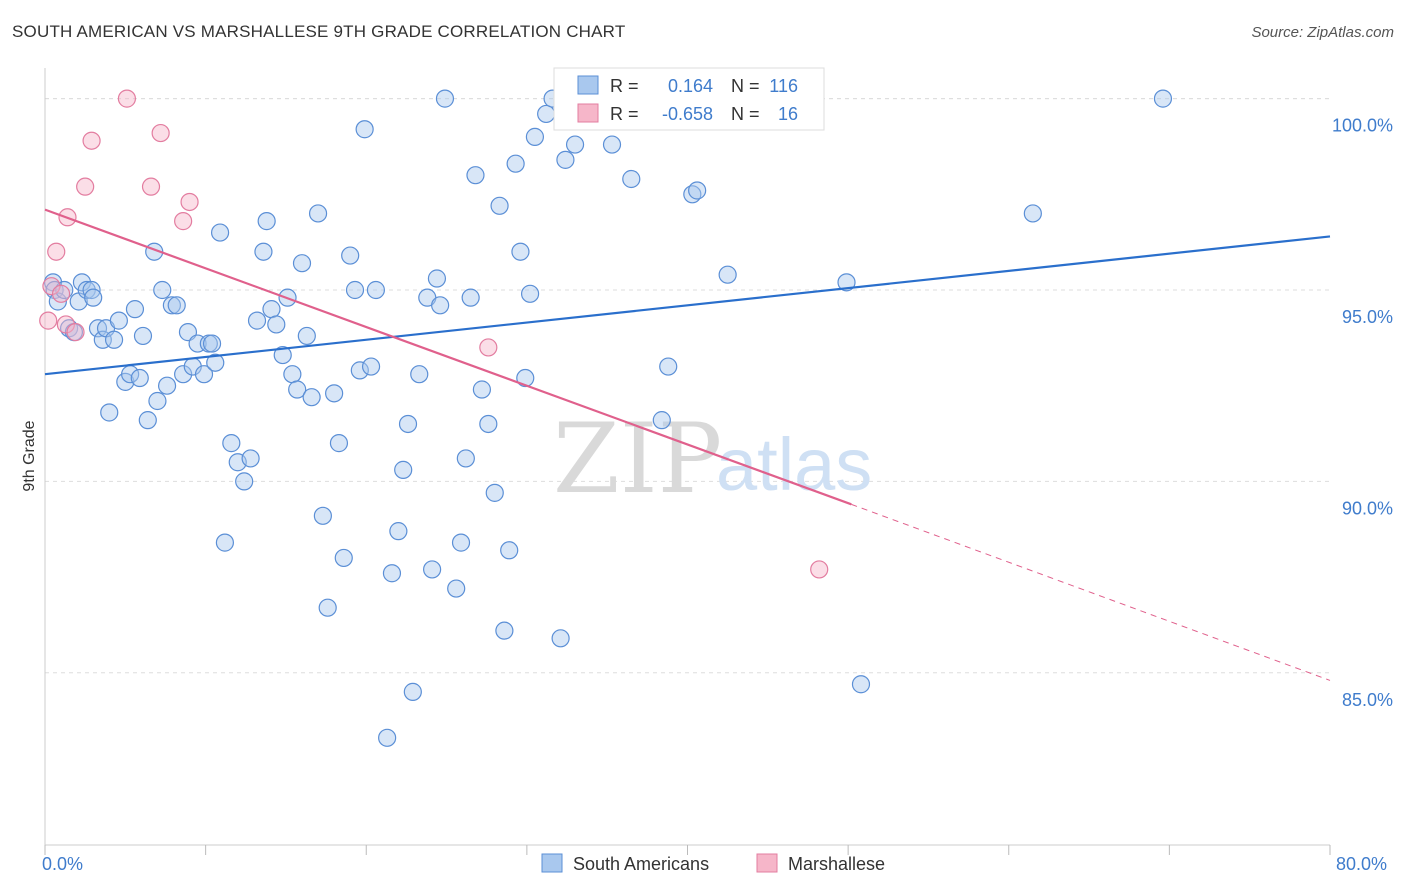 Image resolution: width=1406 pixels, height=892 pixels. I want to click on bottom-legend-label-blue: South Americans, so click(641, 864).